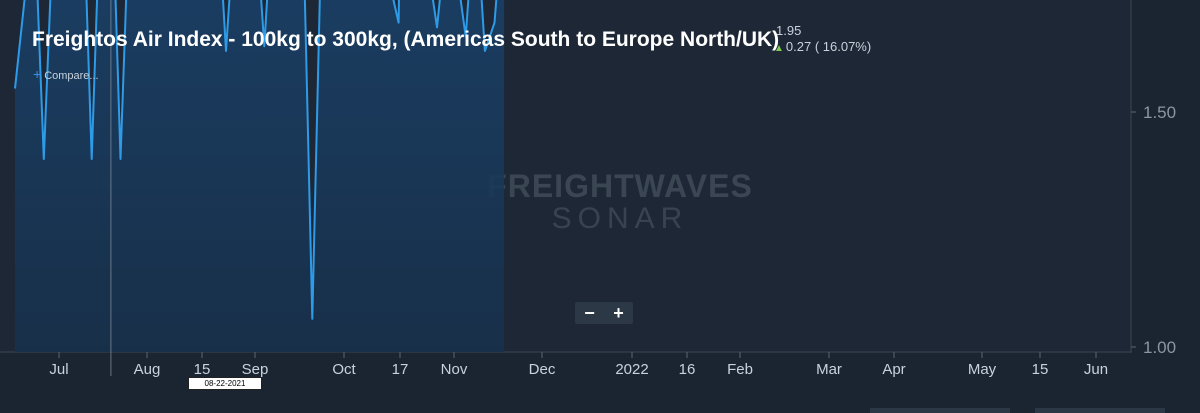 Image resolution: width=1200 pixels, height=413 pixels. I want to click on zoom-out-button: −, so click(589, 313).